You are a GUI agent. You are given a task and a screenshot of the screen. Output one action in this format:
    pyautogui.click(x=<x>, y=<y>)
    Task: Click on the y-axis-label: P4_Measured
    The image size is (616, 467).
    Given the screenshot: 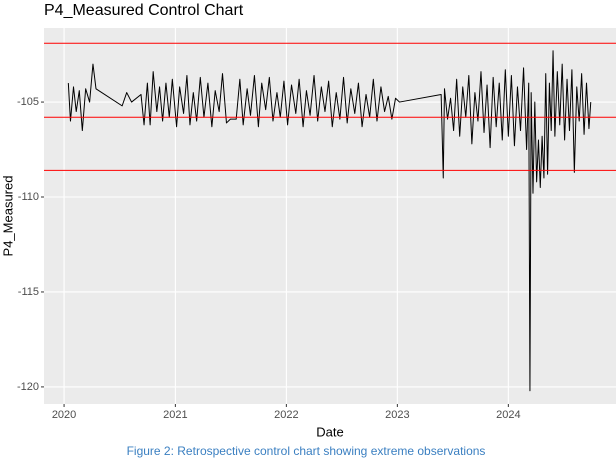 What is the action you would take?
    pyautogui.click(x=7, y=216)
    